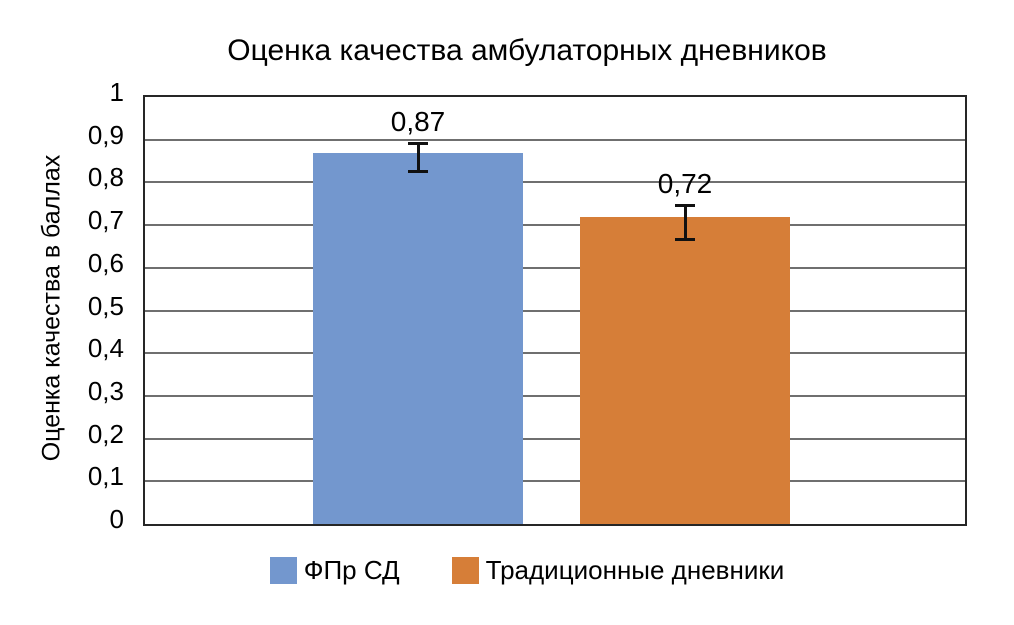 The height and width of the screenshot is (625, 1014). Describe the element at coordinates (105, 390) in the screenshot. I see `y-tick-label: 0,3` at that location.